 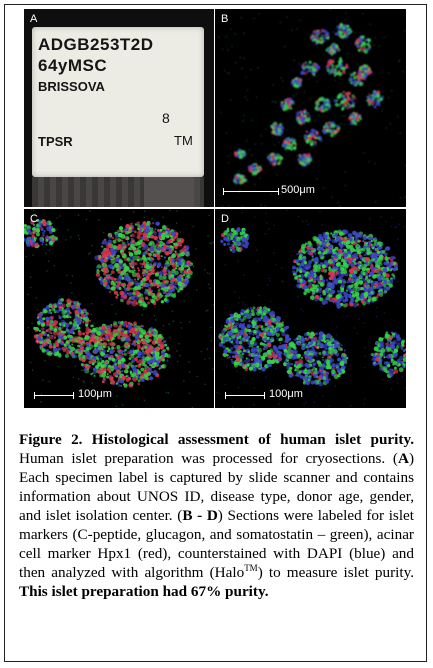 I want to click on scale-label-b: 500μm, so click(x=298, y=190).